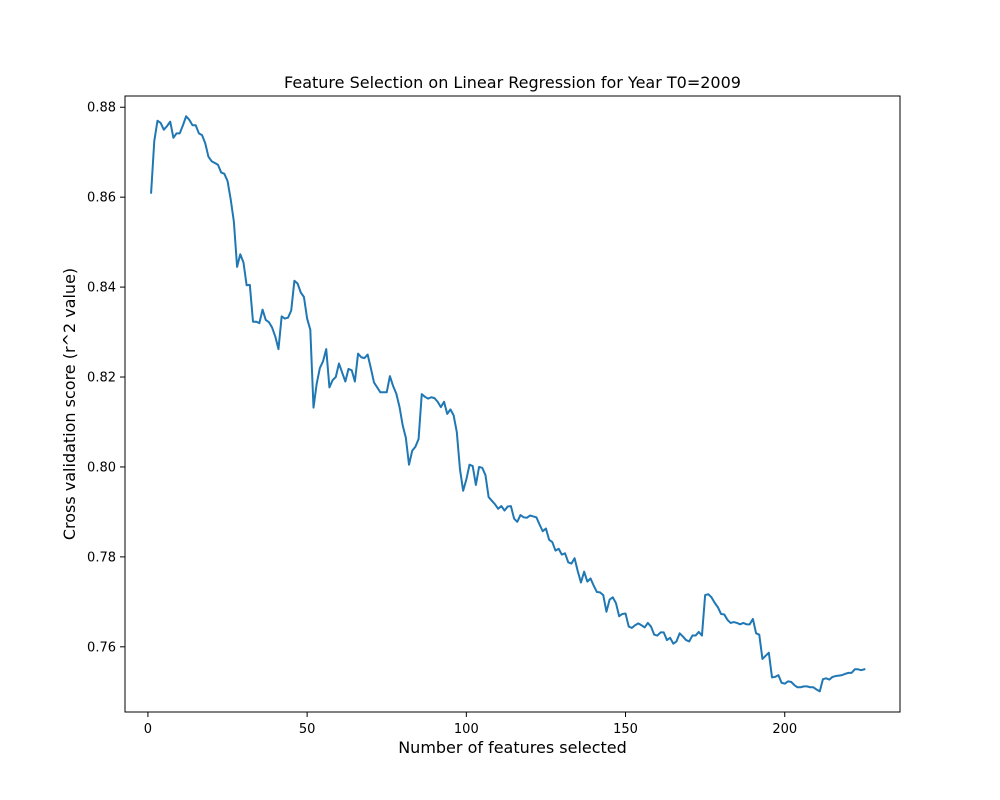  What do you see at coordinates (148, 729) in the screenshot?
I see `x-tick-label: 0` at bounding box center [148, 729].